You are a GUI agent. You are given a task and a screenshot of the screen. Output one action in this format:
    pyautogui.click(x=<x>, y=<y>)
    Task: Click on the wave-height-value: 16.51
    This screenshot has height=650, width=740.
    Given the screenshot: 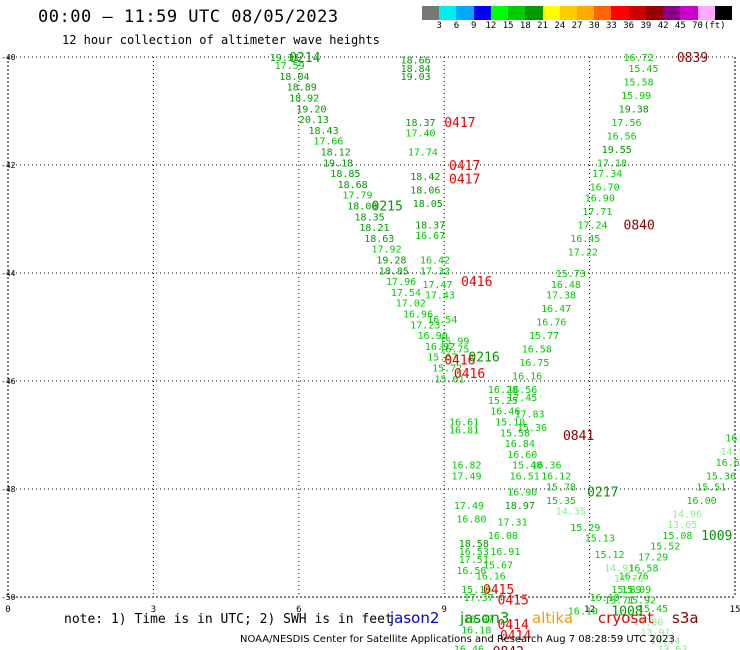 What is the action you would take?
    pyautogui.click(x=525, y=477)
    